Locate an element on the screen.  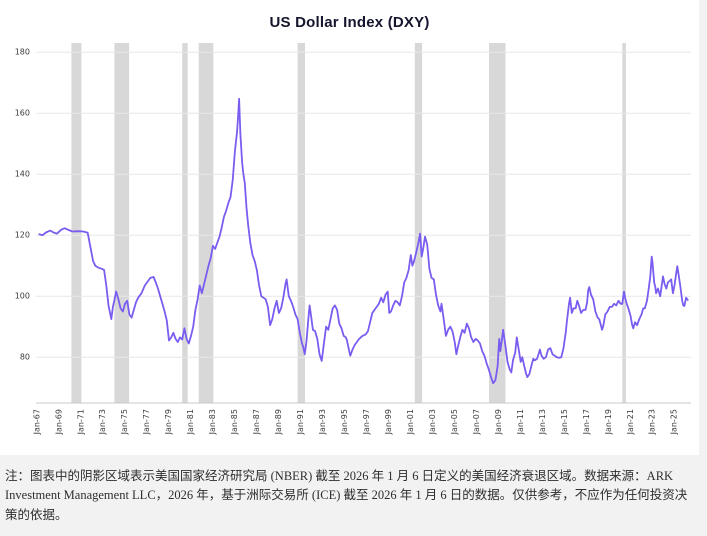
chart-title: US Dollar Index (DXY) is located at coordinates (349, 22).